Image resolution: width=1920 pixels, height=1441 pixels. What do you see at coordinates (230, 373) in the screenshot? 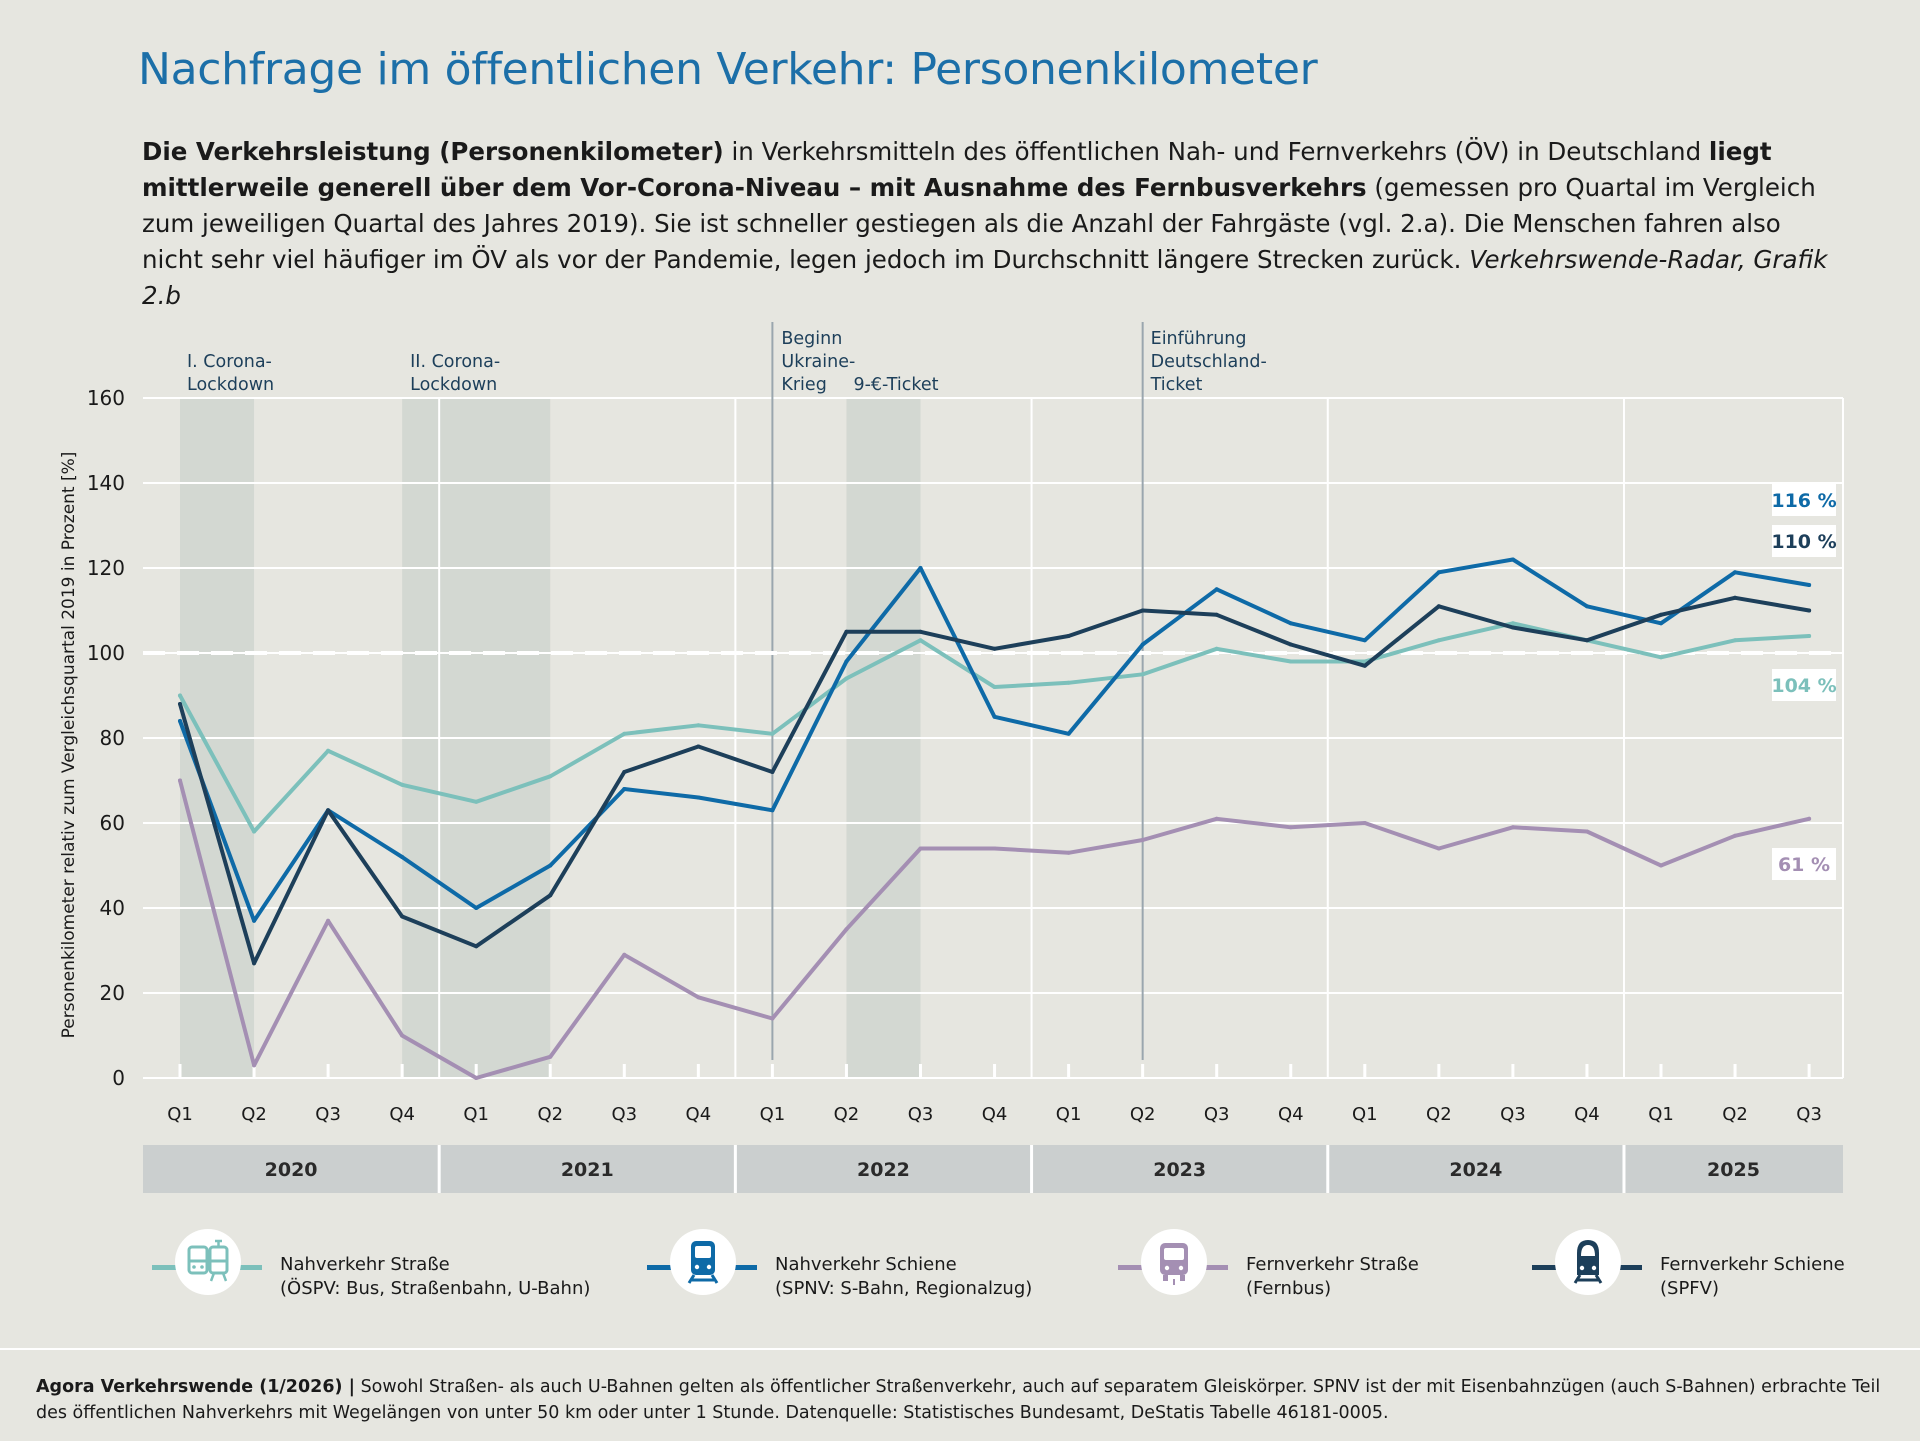
I see `annotation-lockdown-1: I. Corona-Lockdown` at bounding box center [230, 373].